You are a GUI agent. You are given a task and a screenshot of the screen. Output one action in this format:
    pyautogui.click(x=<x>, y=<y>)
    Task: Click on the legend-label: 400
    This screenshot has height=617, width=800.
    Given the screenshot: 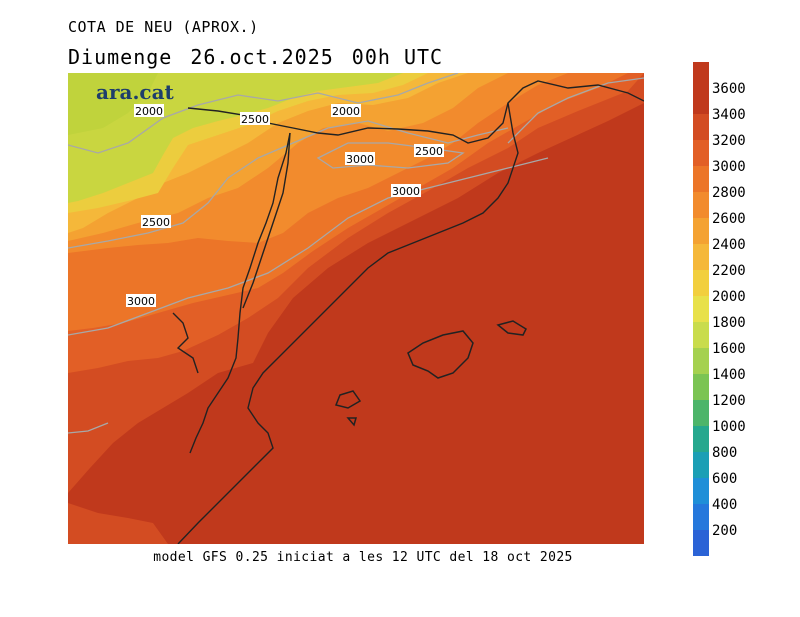 What is the action you would take?
    pyautogui.click(x=725, y=505)
    